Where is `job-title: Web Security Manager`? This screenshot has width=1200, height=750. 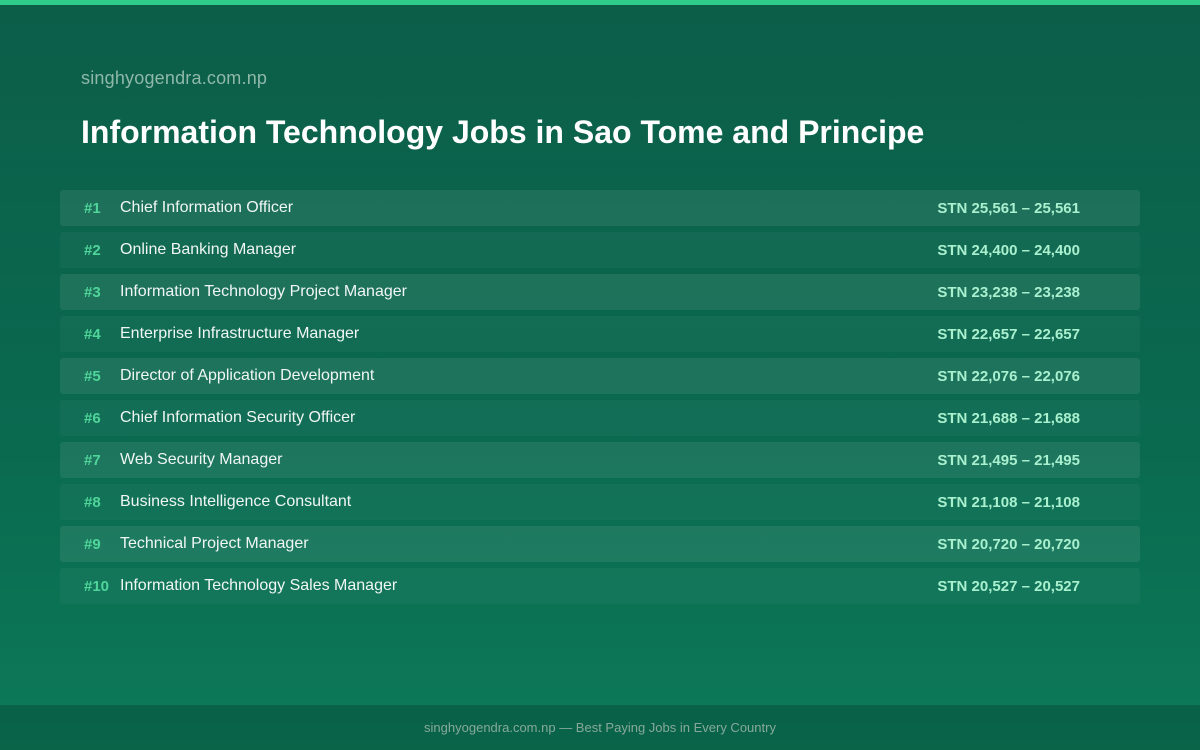
job-title: Web Security Manager is located at coordinates (201, 459).